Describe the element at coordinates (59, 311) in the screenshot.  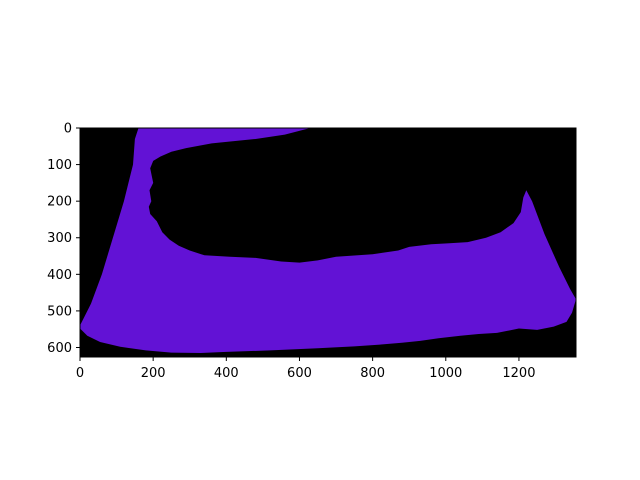
I see `y-tick-label: 500` at that location.